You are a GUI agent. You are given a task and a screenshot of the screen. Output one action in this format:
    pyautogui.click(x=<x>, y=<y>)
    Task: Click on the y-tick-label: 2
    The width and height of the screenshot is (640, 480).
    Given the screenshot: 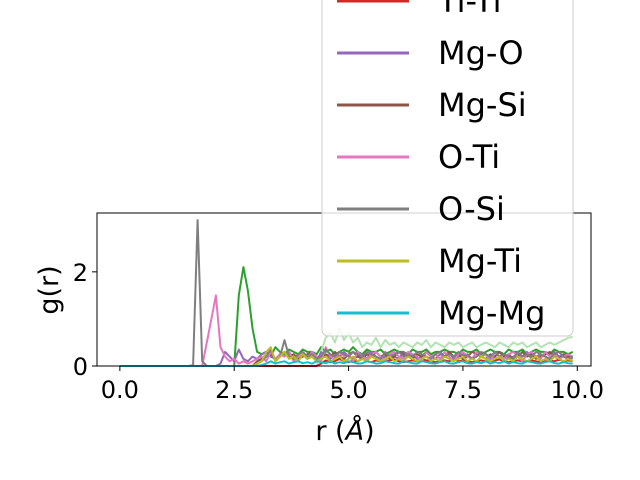 What is the action you would take?
    pyautogui.click(x=80, y=273)
    